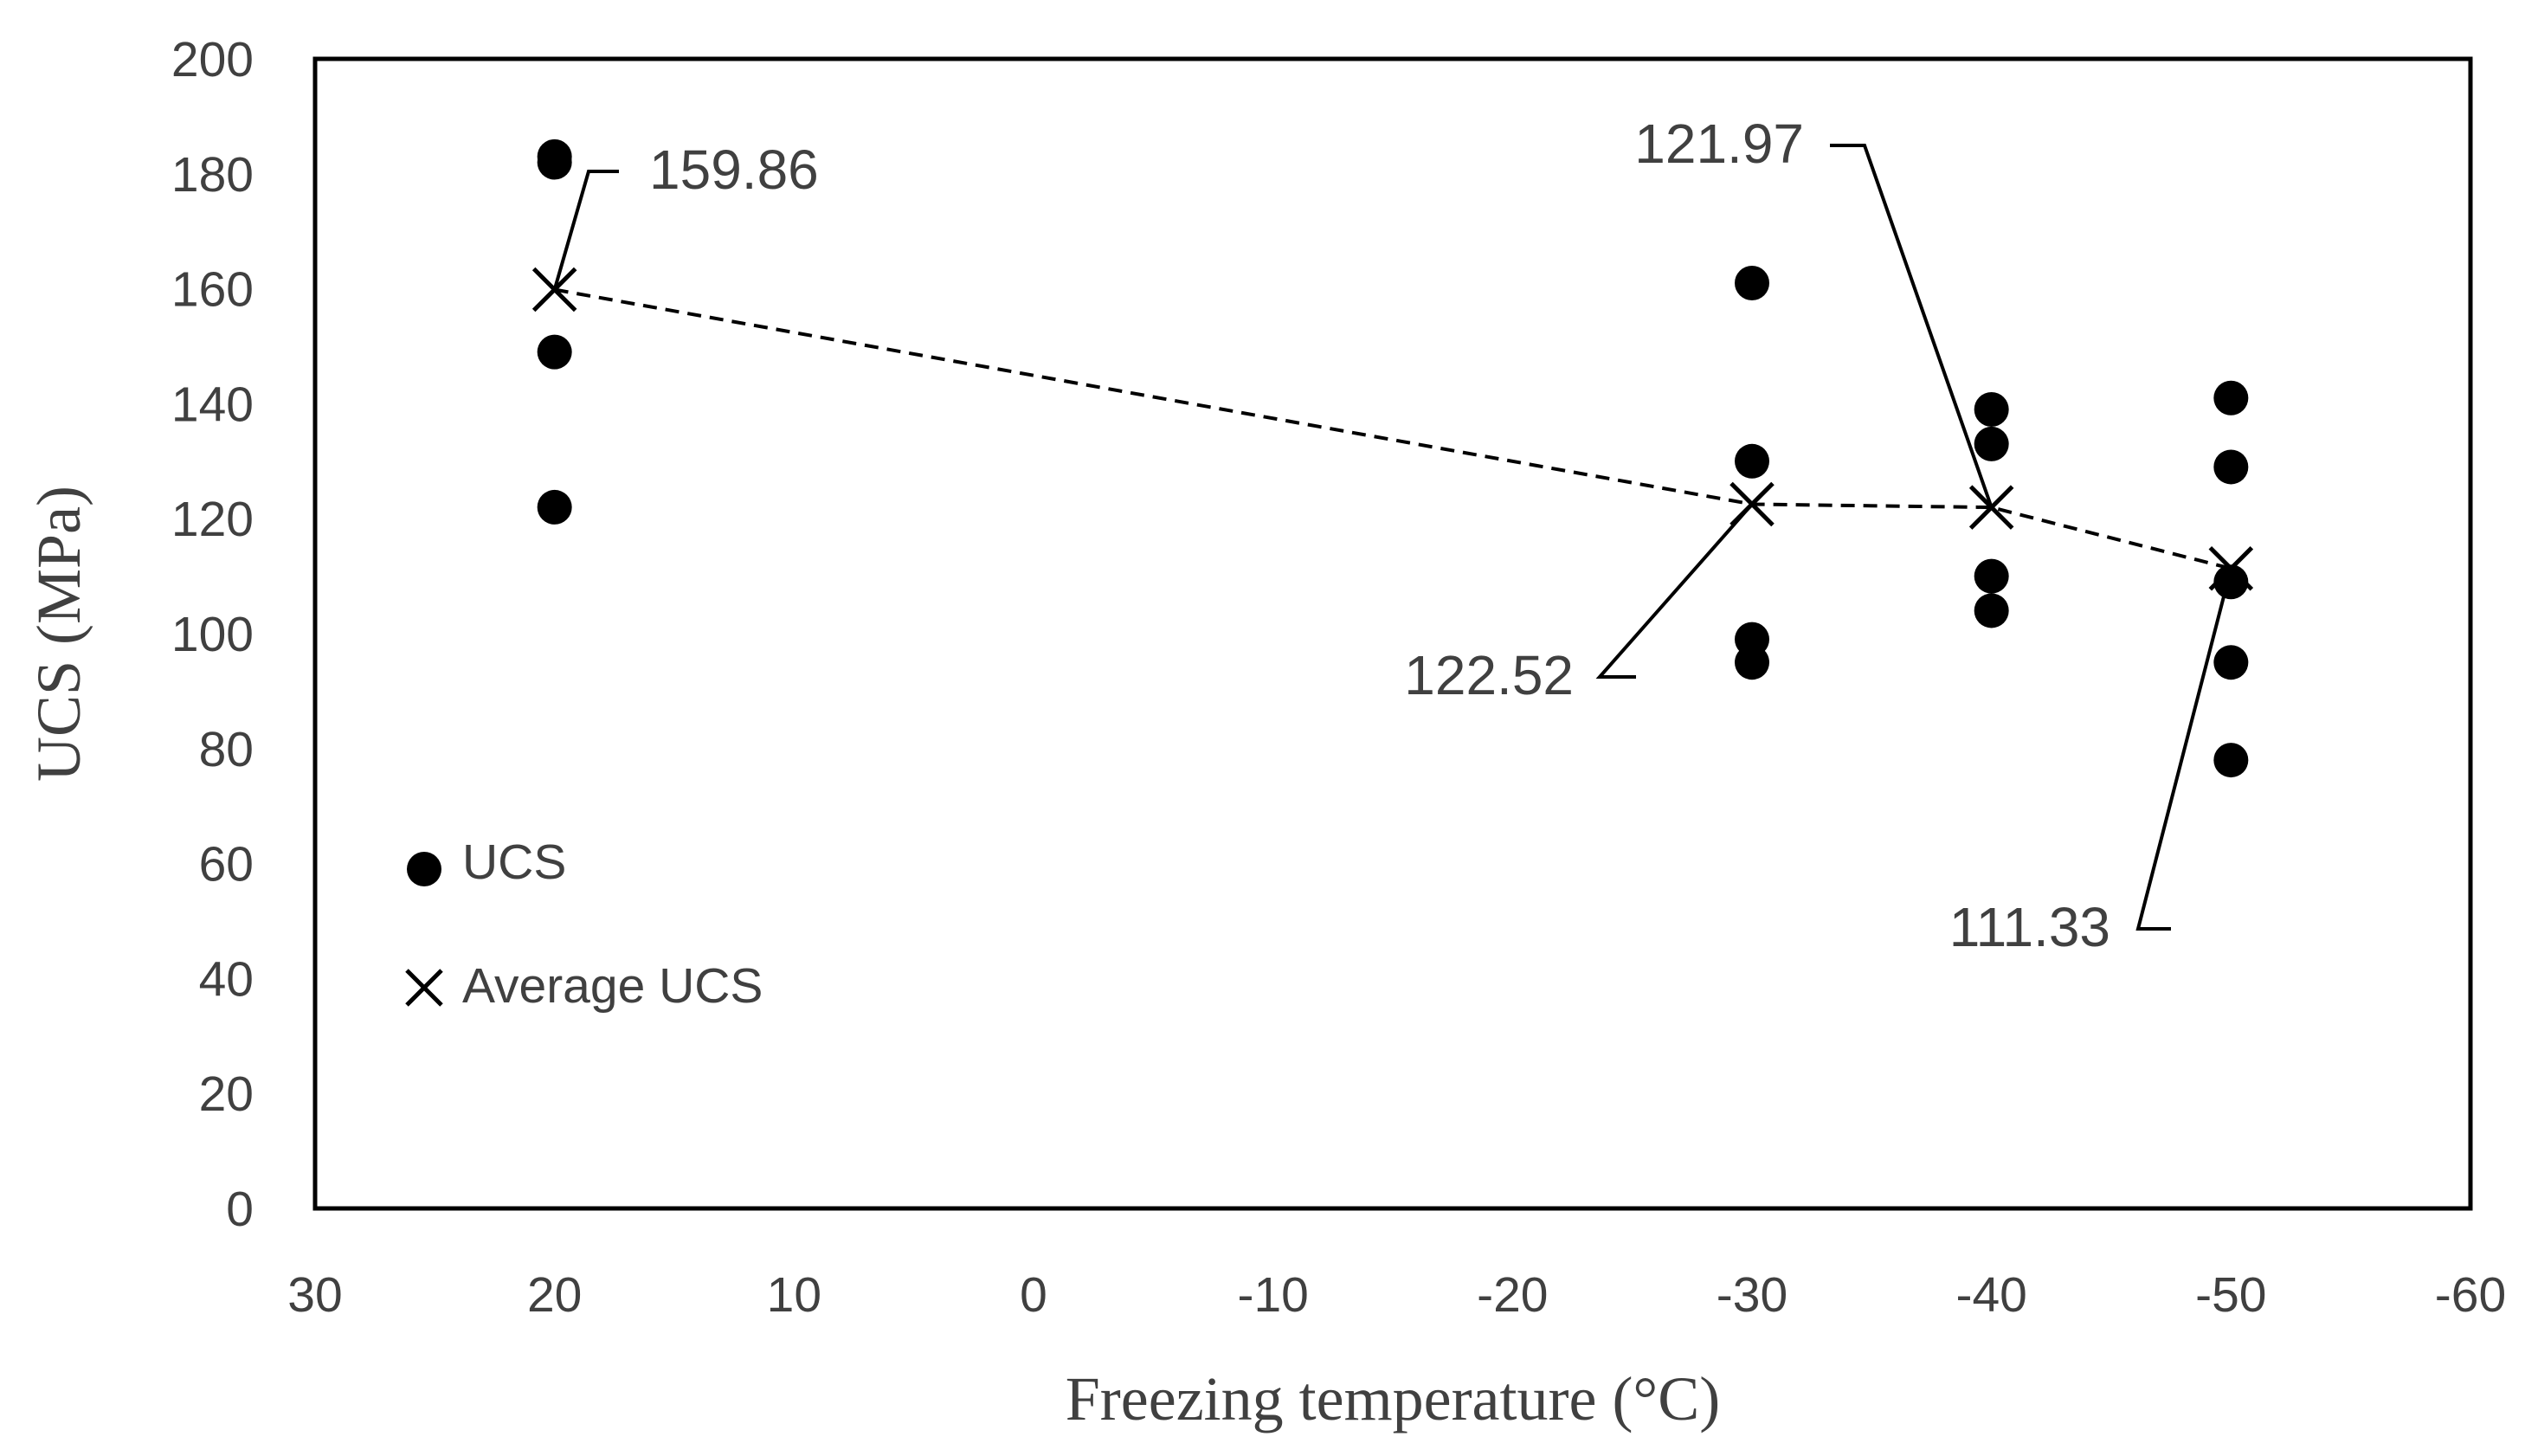  I want to click on x-tick-label: -10, so click(1272, 1295).